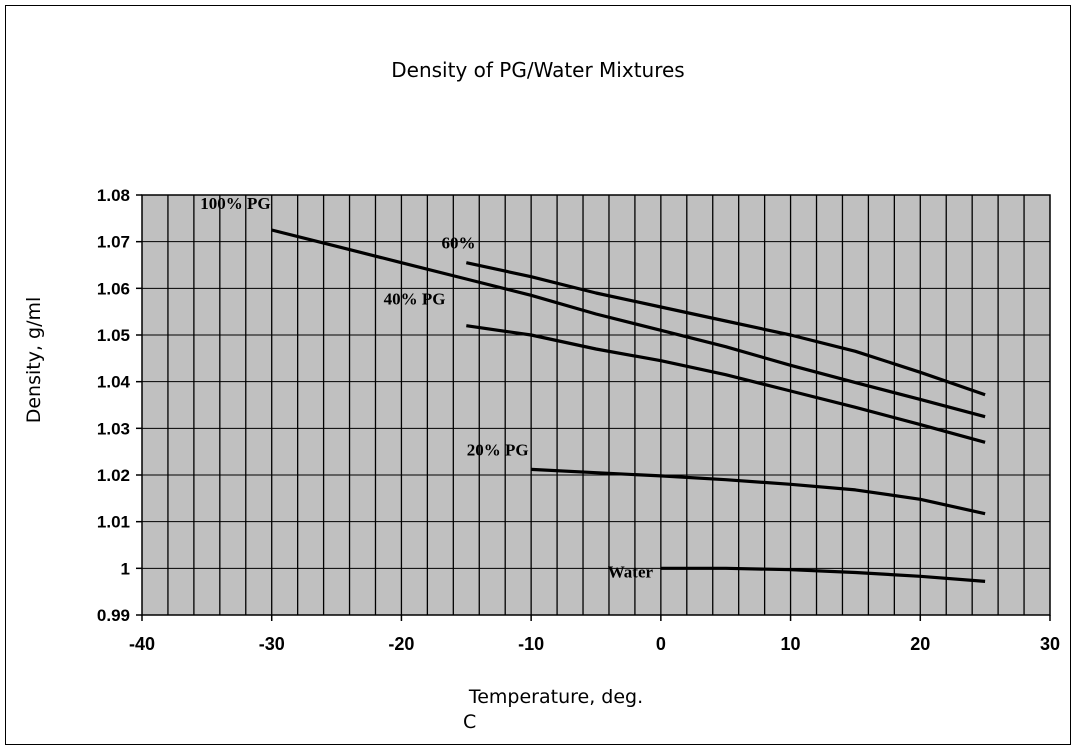 Image resolution: width=1074 pixels, height=745 pixels. I want to click on x-tick-label: -20, so click(401, 644).